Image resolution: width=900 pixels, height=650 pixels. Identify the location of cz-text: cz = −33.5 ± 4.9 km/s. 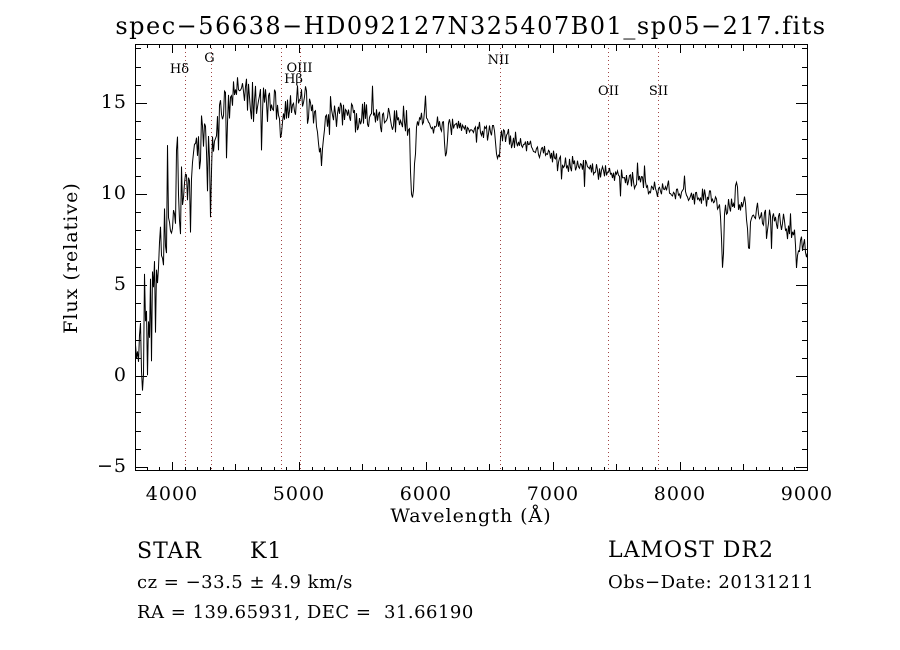
(245, 582).